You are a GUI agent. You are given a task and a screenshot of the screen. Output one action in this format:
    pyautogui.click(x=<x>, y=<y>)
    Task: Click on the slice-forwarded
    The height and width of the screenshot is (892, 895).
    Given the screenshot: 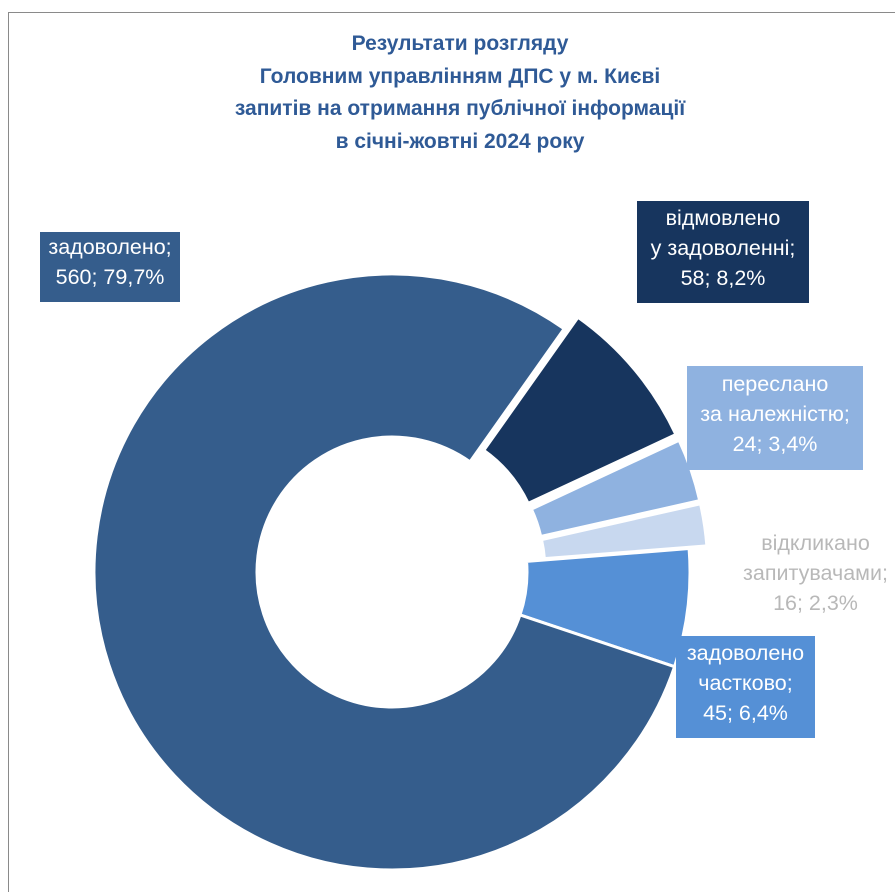 What is the action you would take?
    pyautogui.click(x=615, y=488)
    